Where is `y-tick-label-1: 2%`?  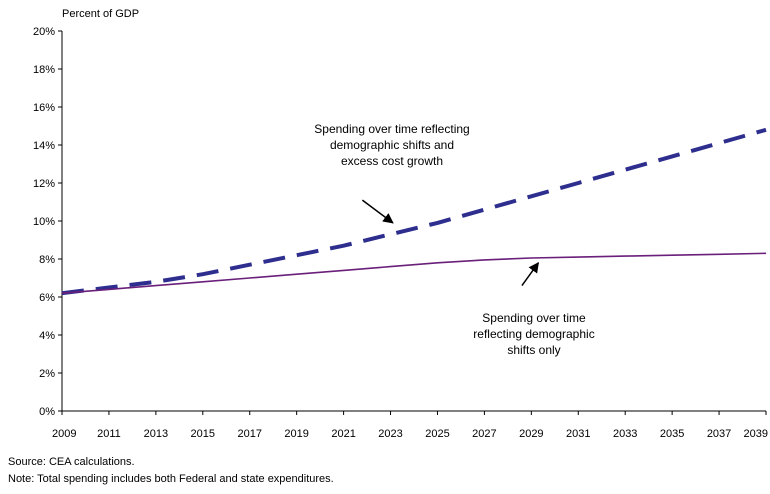 y-tick-label-1: 2% is located at coordinates (47, 374).